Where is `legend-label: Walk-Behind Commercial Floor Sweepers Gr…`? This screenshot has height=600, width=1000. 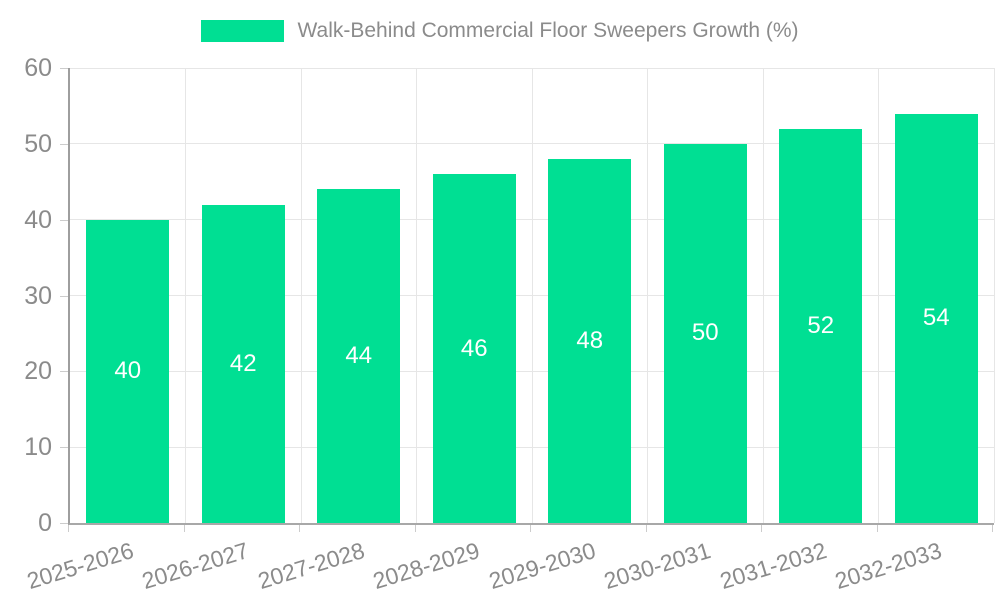 legend-label: Walk-Behind Commercial Floor Sweepers Gr… is located at coordinates (548, 30).